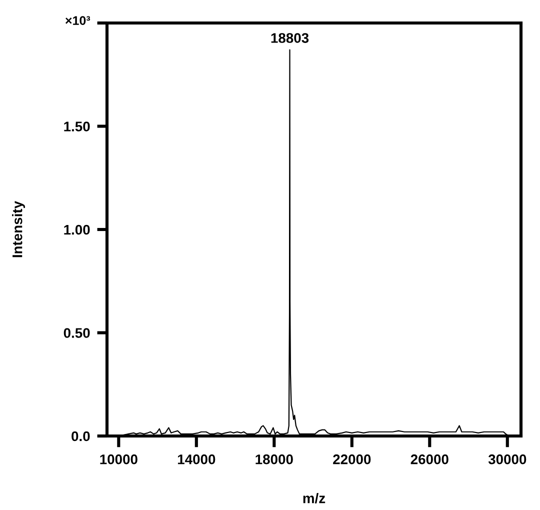 This screenshot has width=540, height=510. Describe the element at coordinates (274, 459) in the screenshot. I see `x-tick-label: 18000` at that location.